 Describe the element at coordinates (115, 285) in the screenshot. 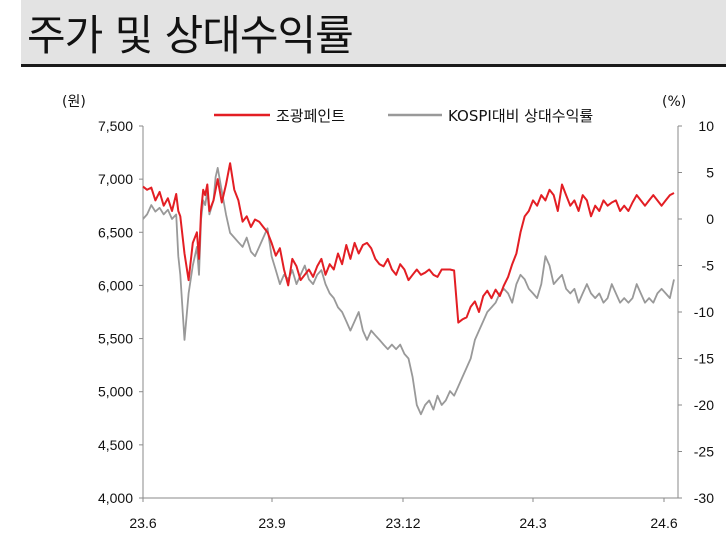

I see `left-y-tick-label: 6,000` at that location.